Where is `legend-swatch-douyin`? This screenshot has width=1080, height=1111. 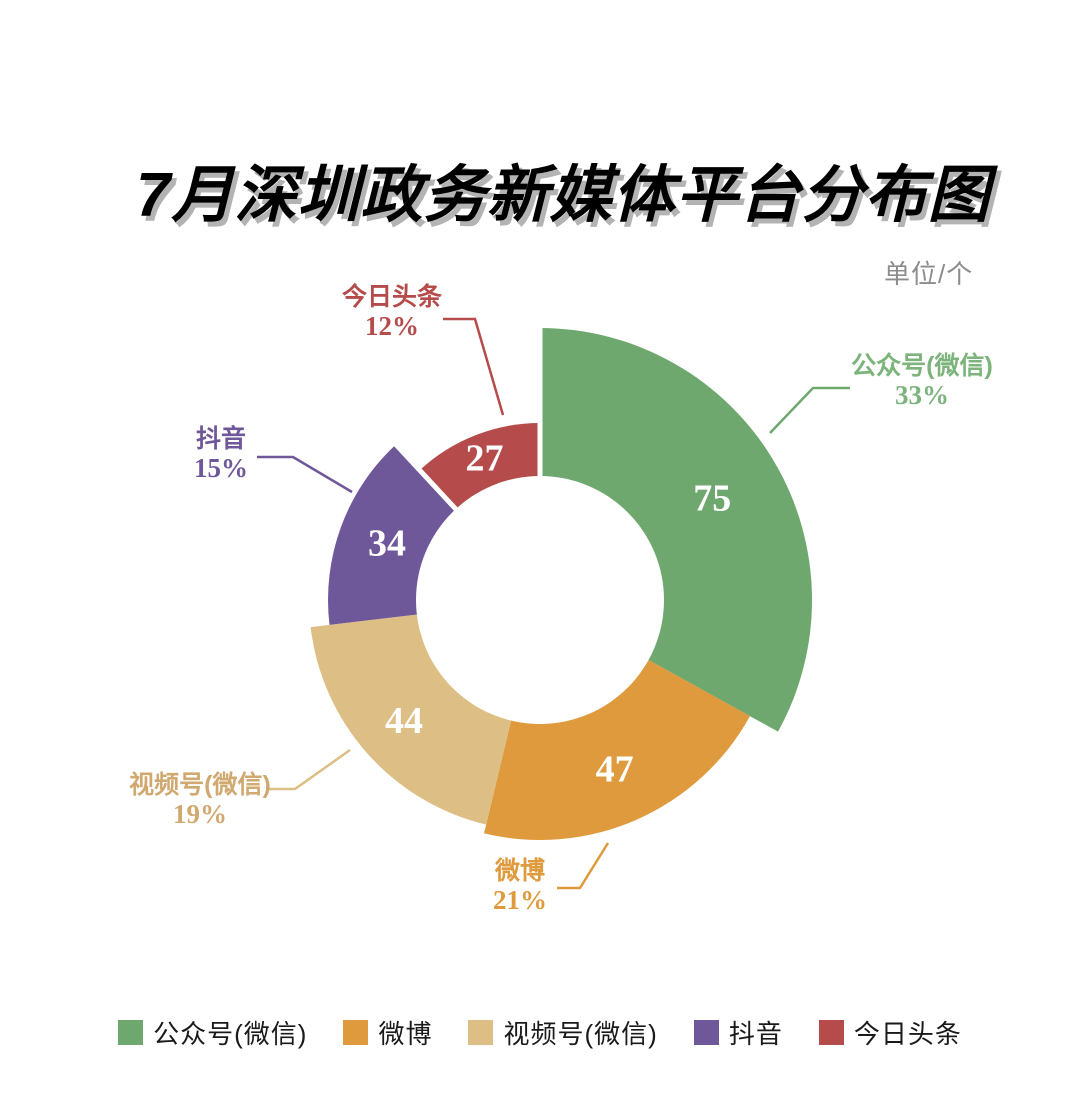 legend-swatch-douyin is located at coordinates (706, 1032).